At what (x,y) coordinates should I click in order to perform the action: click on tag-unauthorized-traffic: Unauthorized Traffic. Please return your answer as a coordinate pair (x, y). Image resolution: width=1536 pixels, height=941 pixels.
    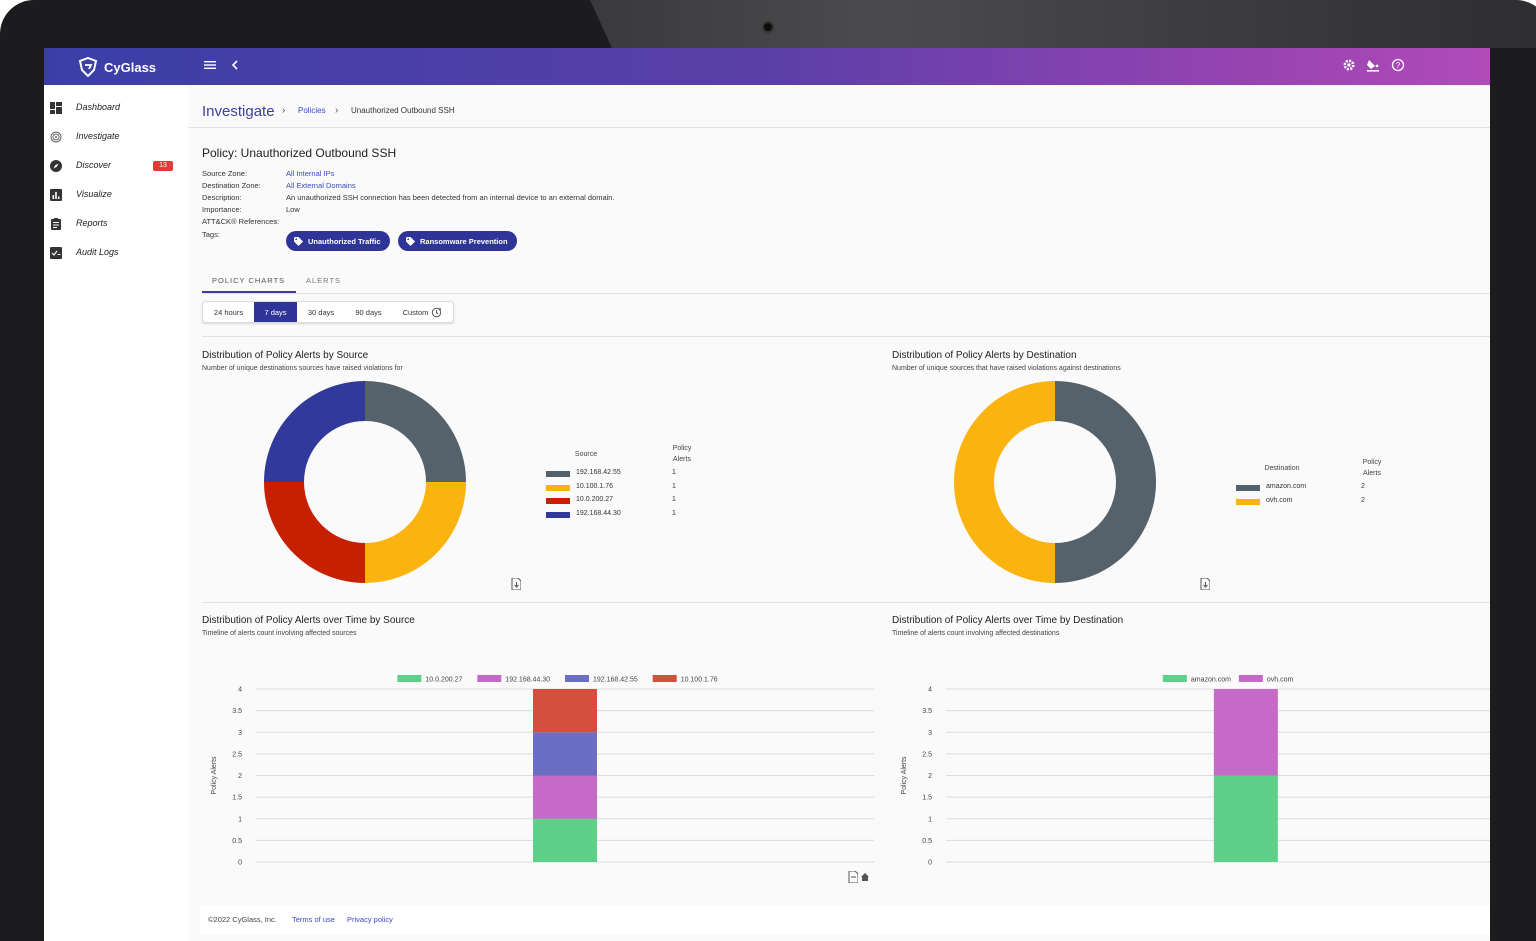
    Looking at the image, I should click on (338, 241).